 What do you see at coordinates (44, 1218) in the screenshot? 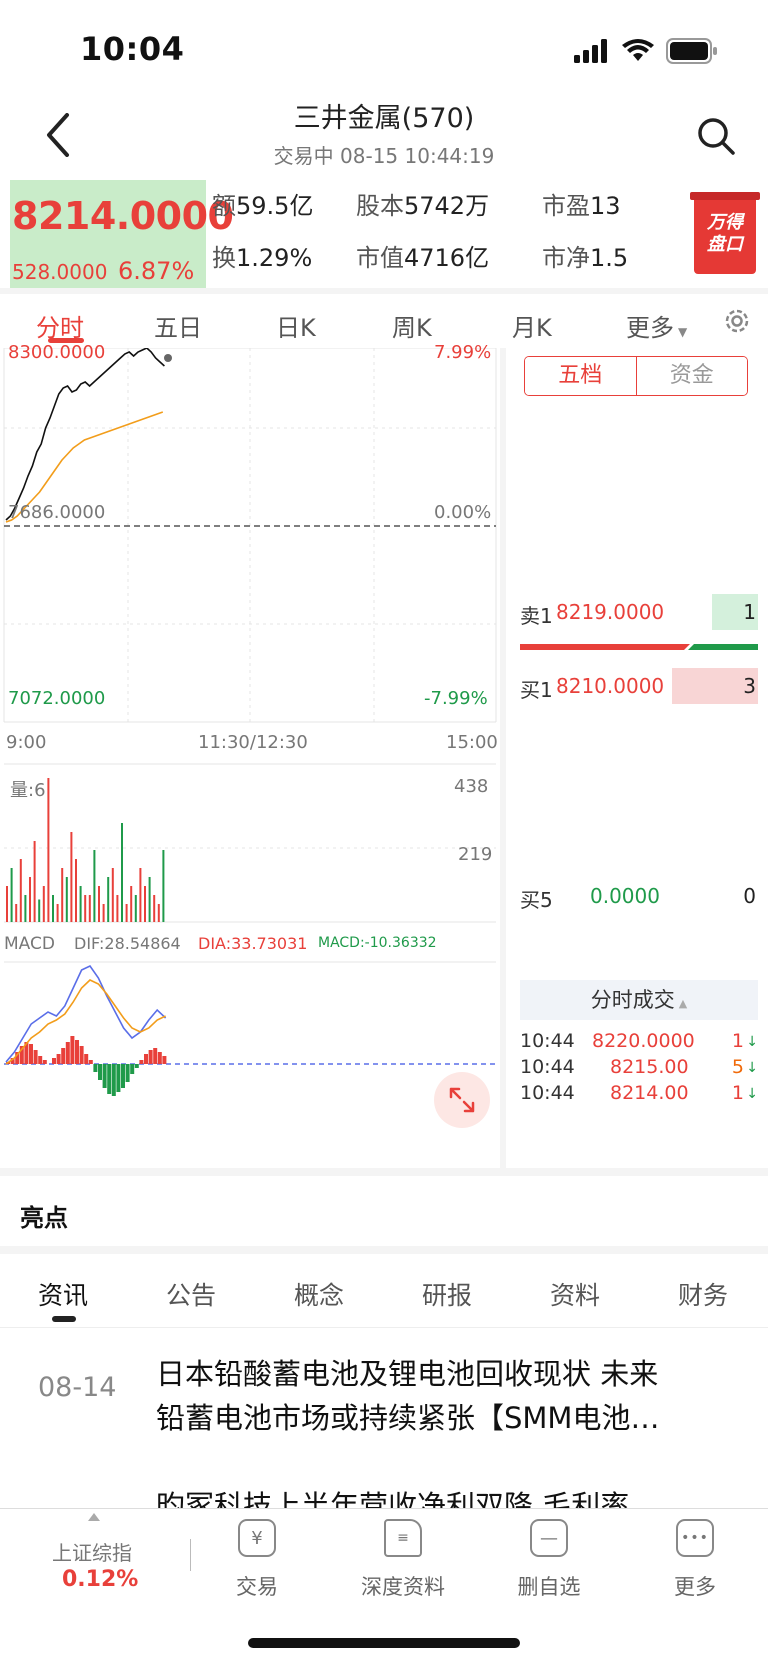
I see `highlight-title: 亮点` at bounding box center [44, 1218].